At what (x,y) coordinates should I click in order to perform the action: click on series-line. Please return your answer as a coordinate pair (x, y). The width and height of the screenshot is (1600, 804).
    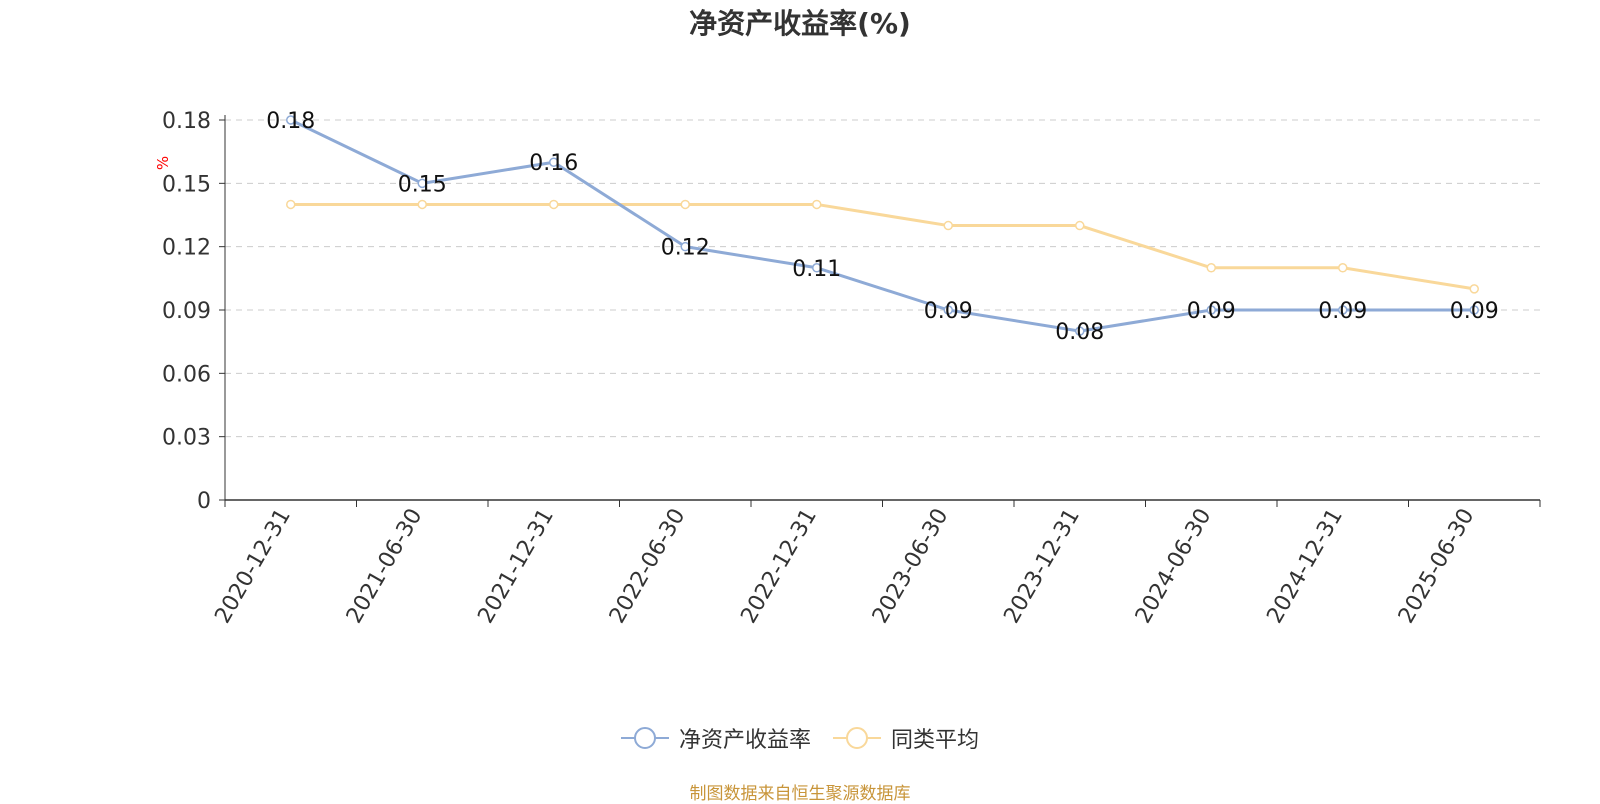
    Looking at the image, I should click on (882, 246).